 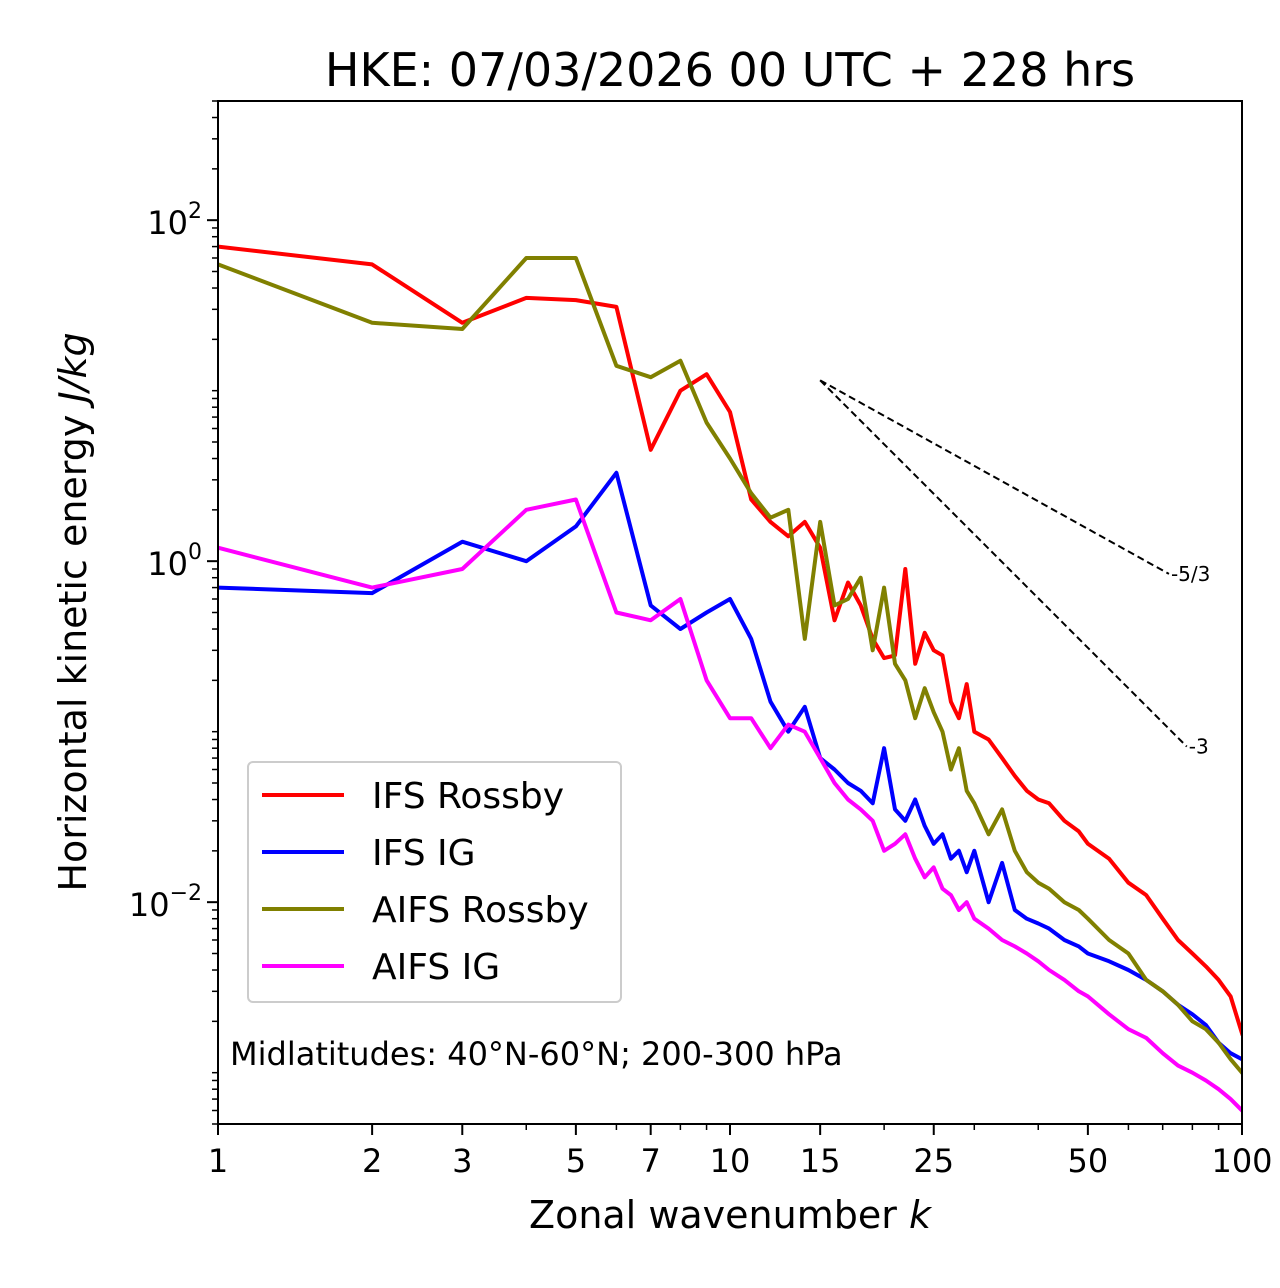 What do you see at coordinates (1241, 1161) in the screenshot?
I see `x-tick-label: 100` at bounding box center [1241, 1161].